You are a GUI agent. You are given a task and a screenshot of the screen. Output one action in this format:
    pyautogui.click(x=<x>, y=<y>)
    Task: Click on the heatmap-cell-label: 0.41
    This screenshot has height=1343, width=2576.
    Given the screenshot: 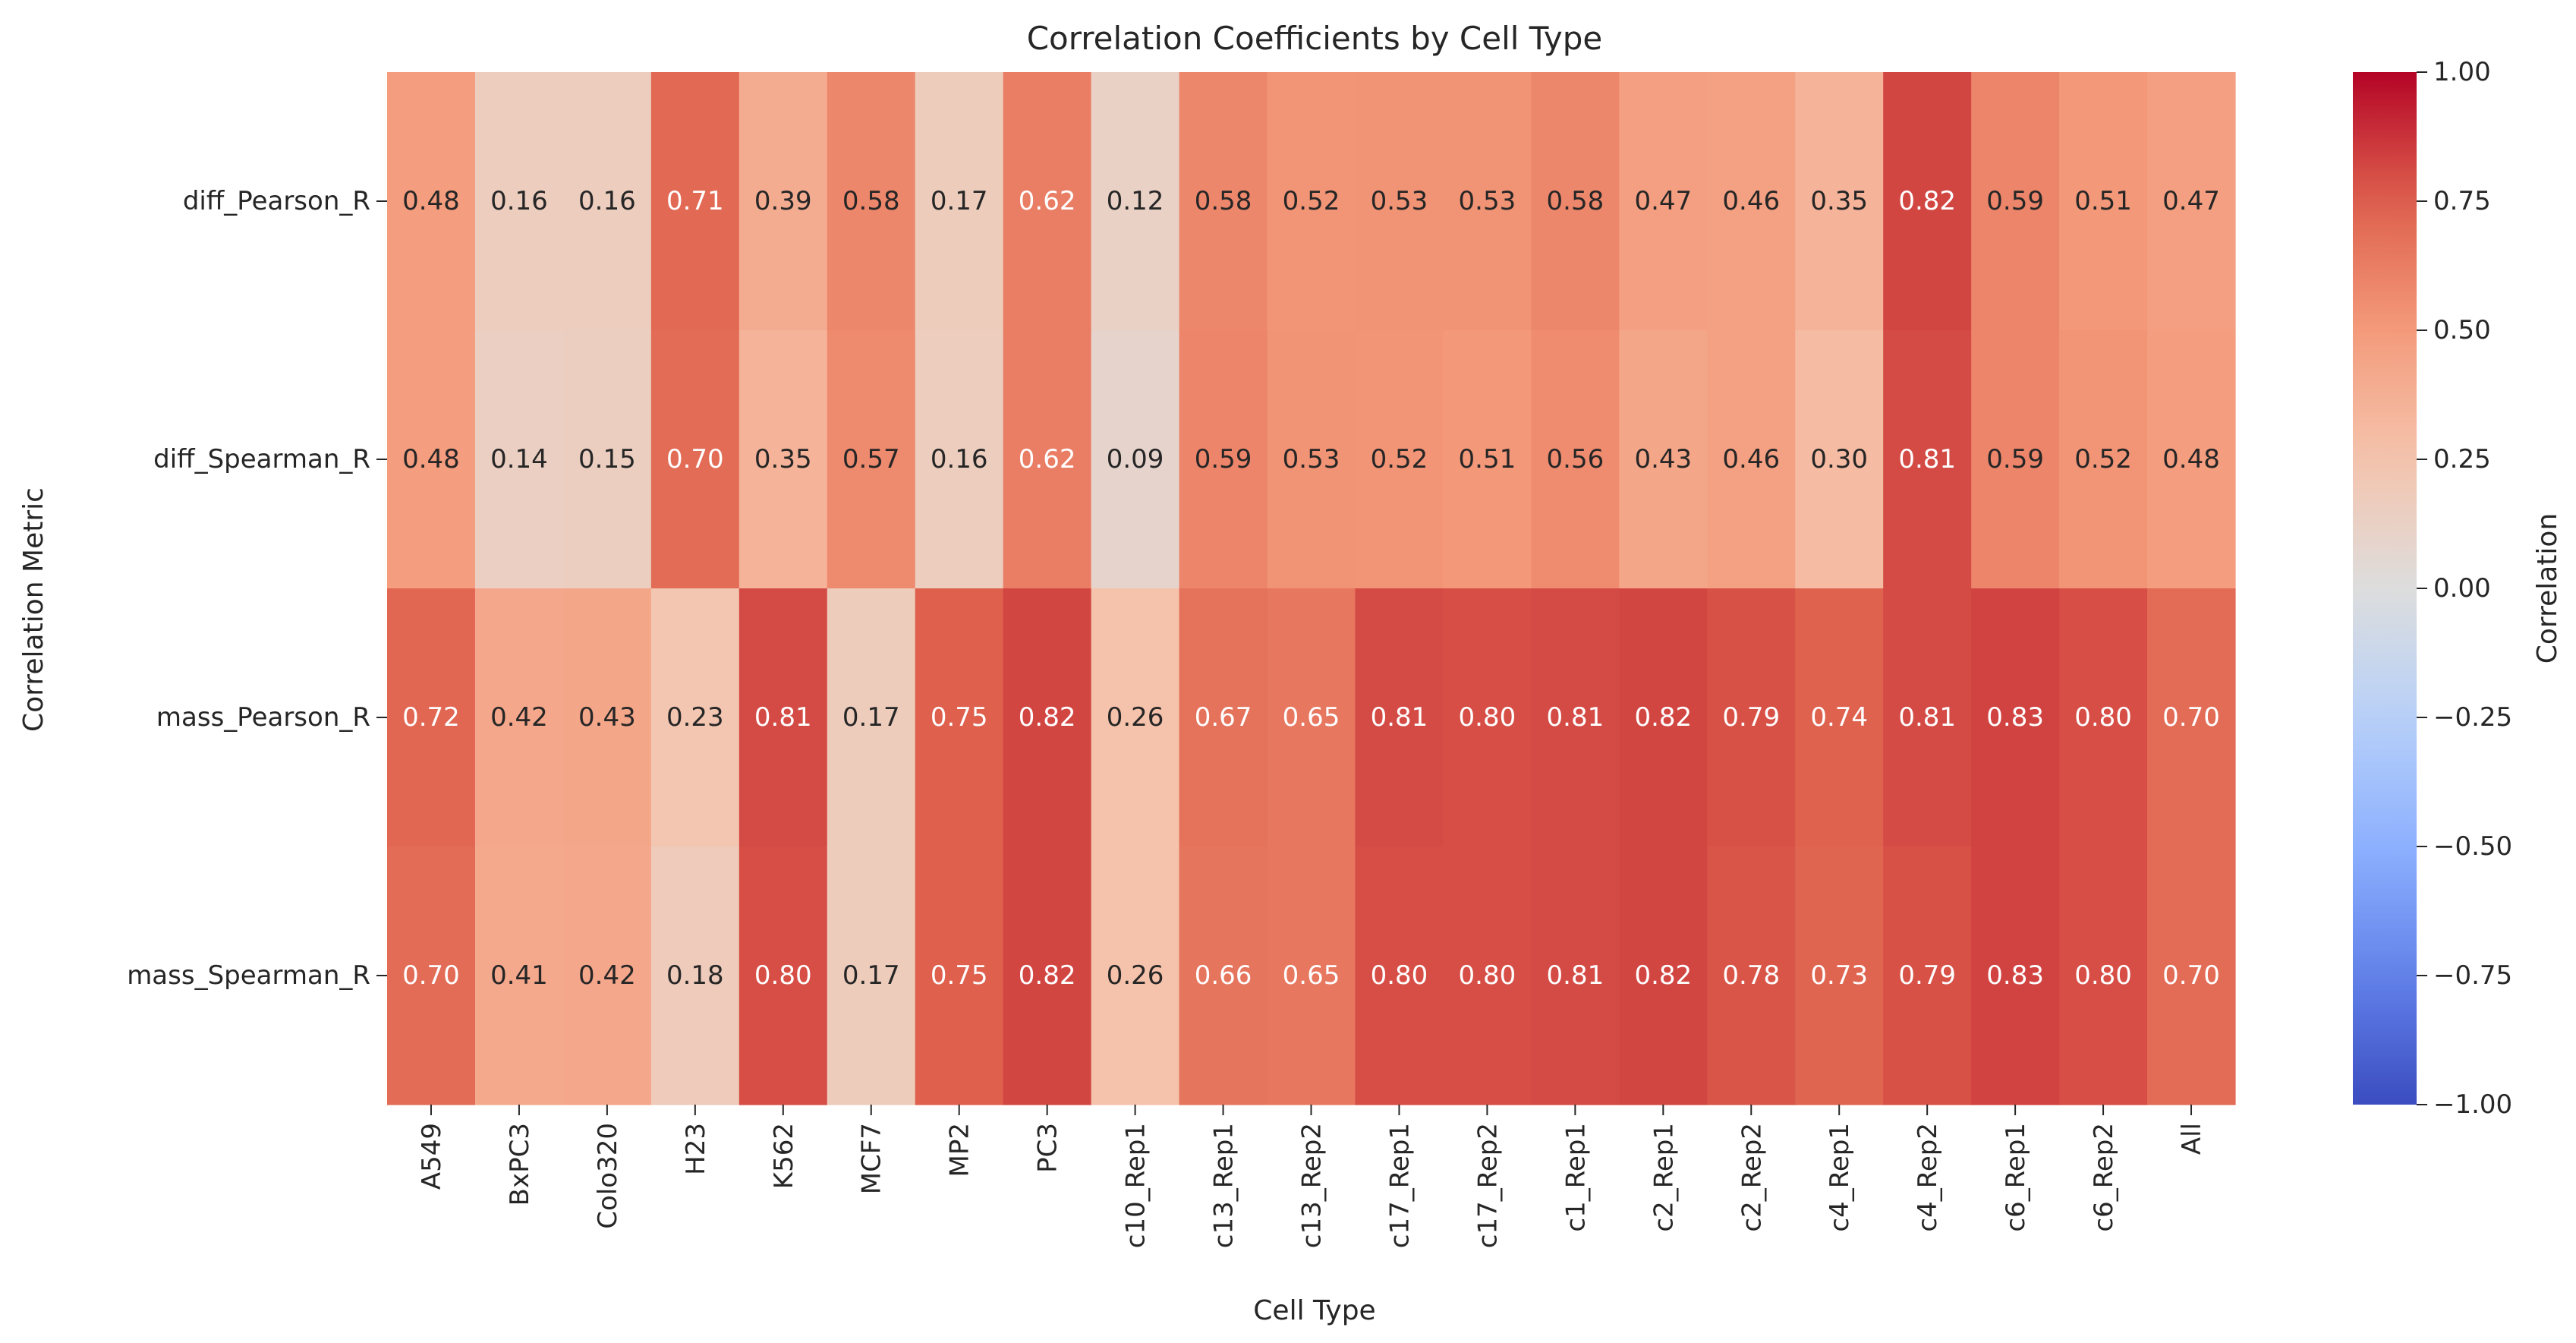 What is the action you would take?
    pyautogui.click(x=519, y=975)
    